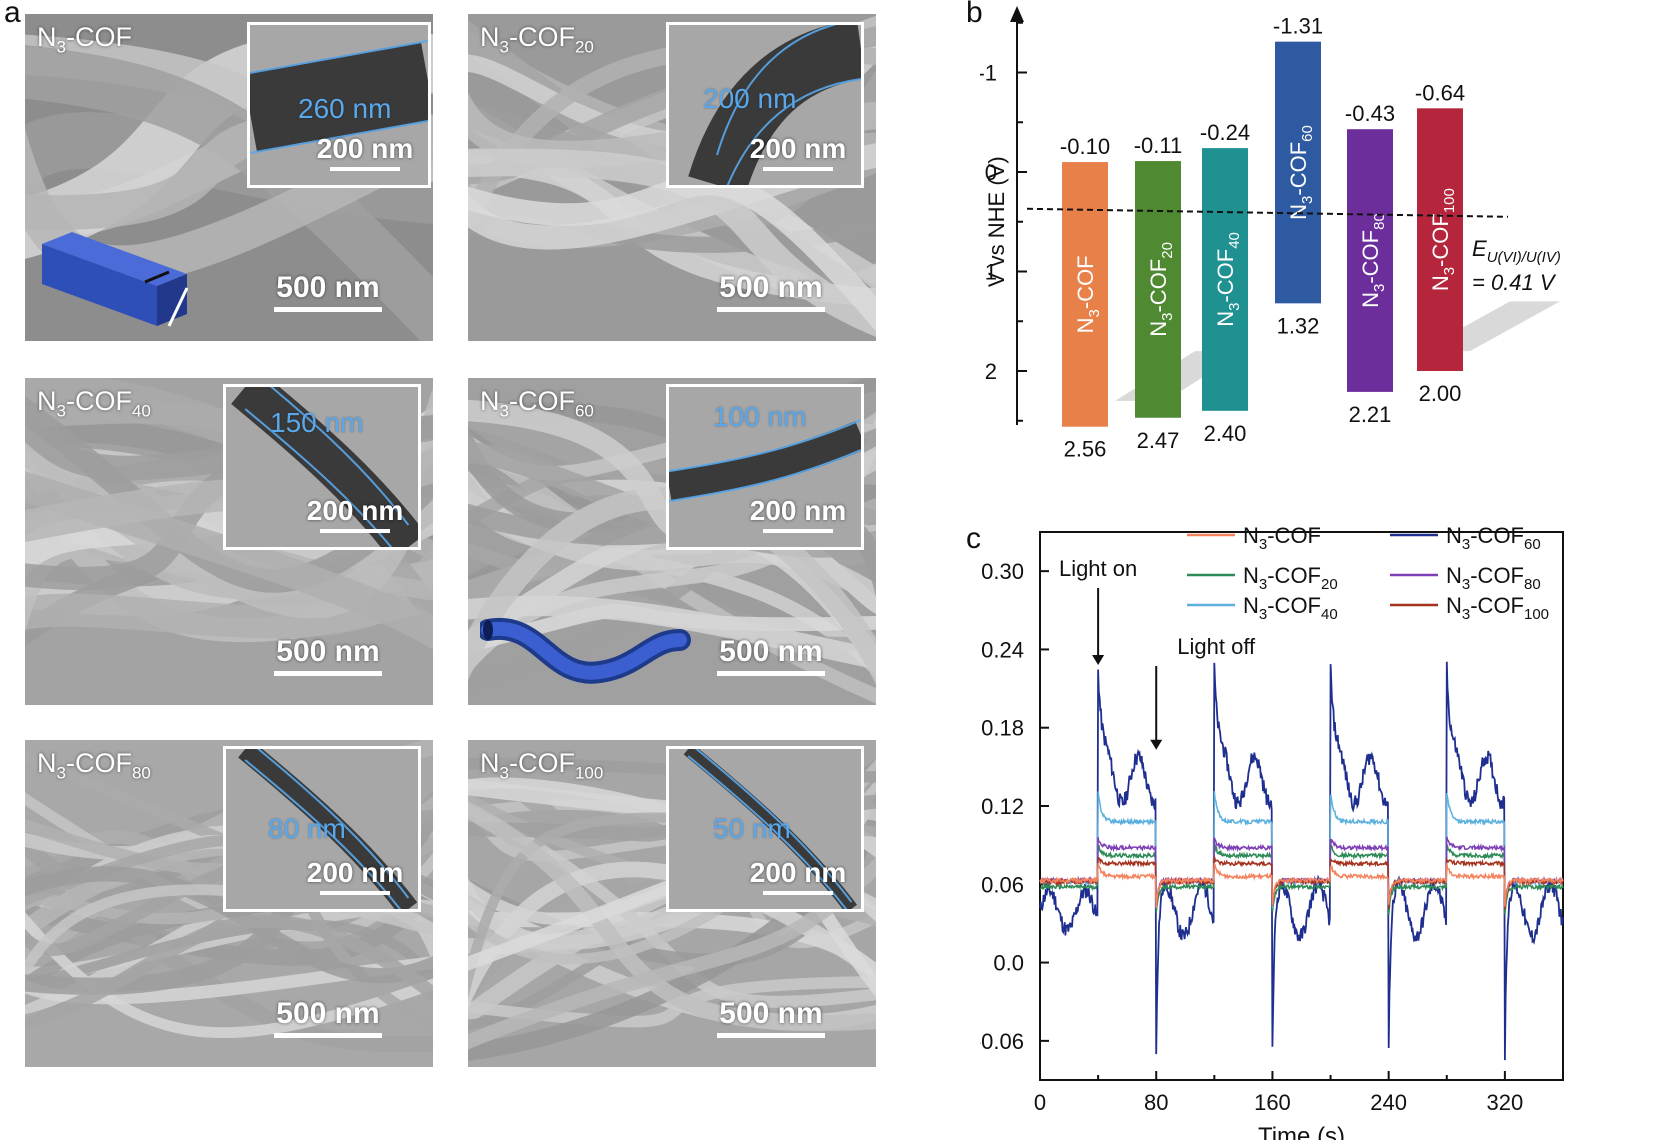 This screenshot has height=1140, width=1676. I want to click on sample-label: N3-COF40, so click(94, 403).